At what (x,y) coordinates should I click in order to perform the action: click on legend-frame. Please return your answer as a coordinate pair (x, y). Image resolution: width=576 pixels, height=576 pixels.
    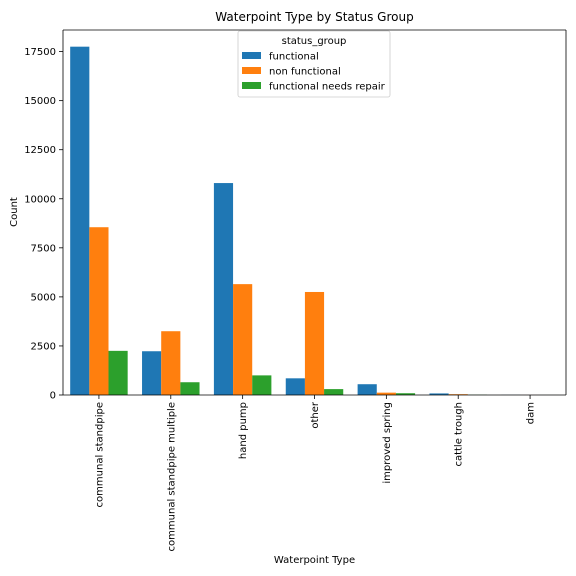
    Looking at the image, I should click on (314, 64).